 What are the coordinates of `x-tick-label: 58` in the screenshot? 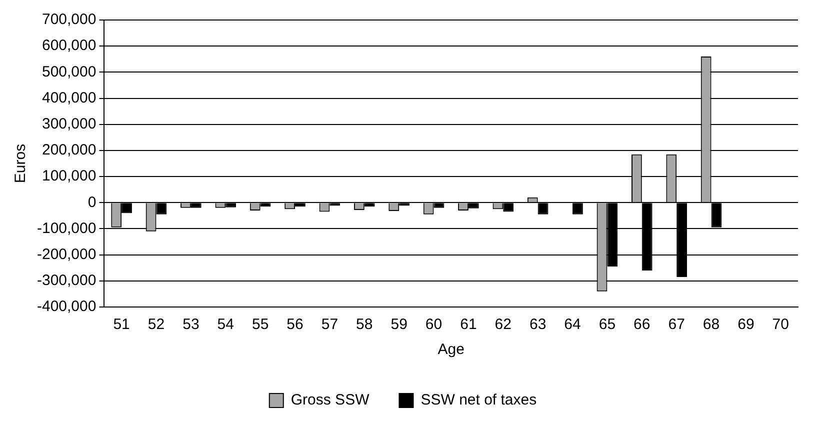 It's located at (364, 325).